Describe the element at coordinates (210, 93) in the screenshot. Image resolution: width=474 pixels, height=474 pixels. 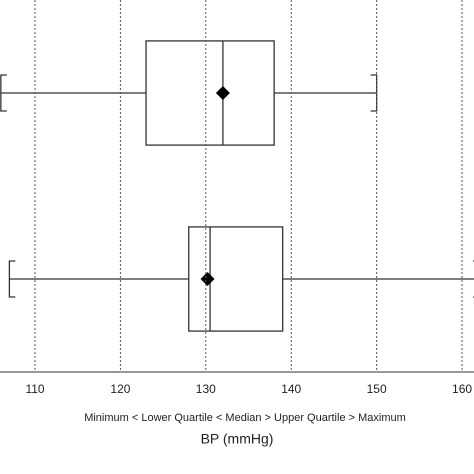
I see `box` at that location.